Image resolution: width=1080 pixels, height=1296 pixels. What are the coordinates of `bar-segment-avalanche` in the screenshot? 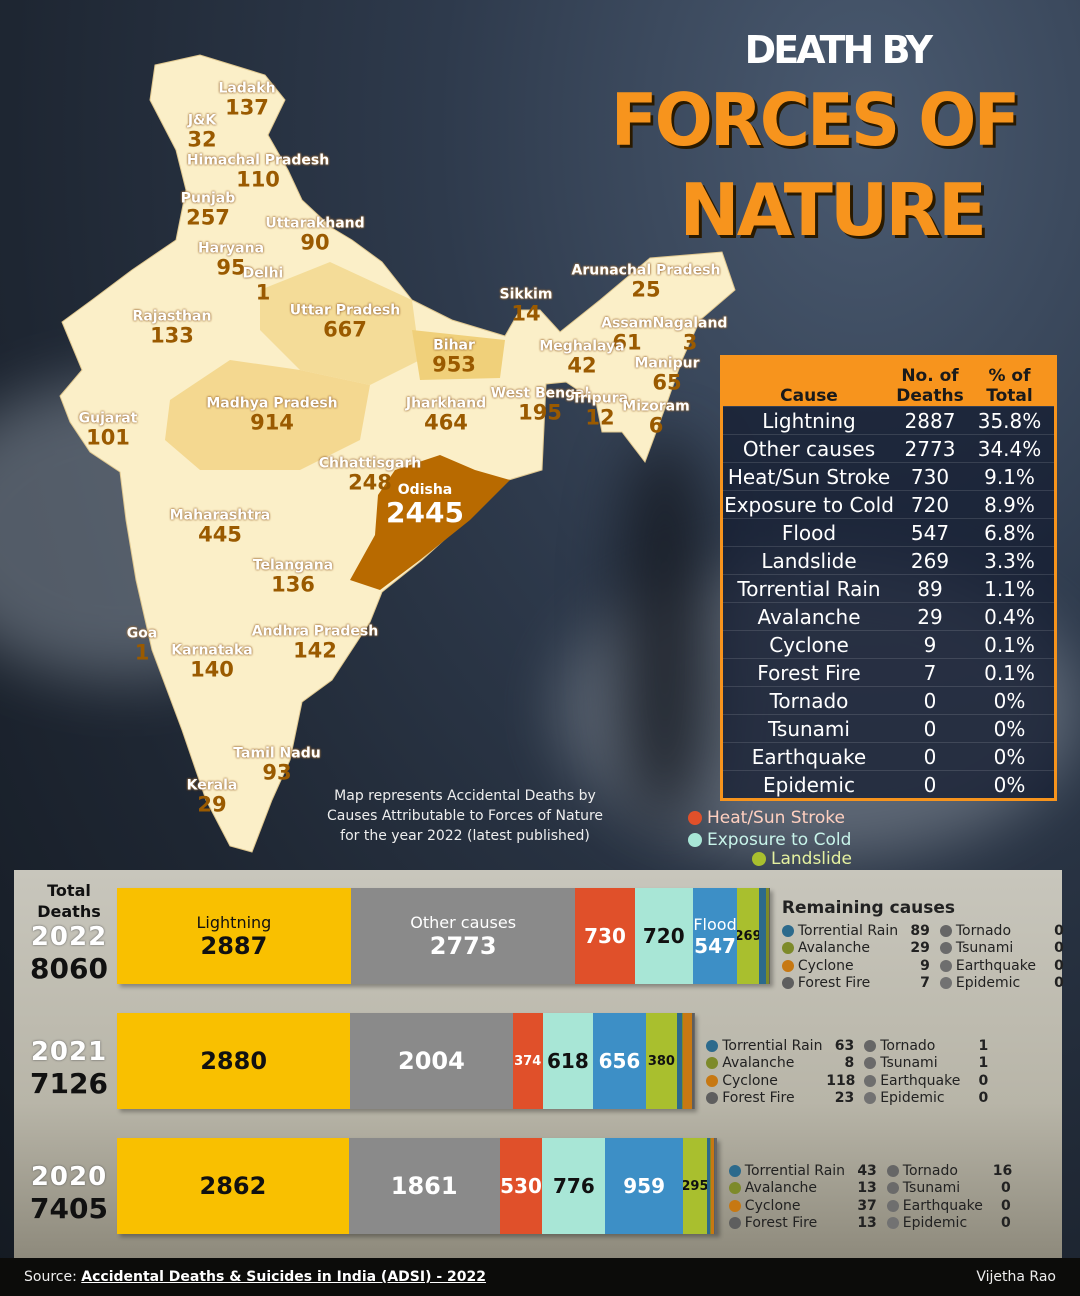 It's located at (711, 1186).